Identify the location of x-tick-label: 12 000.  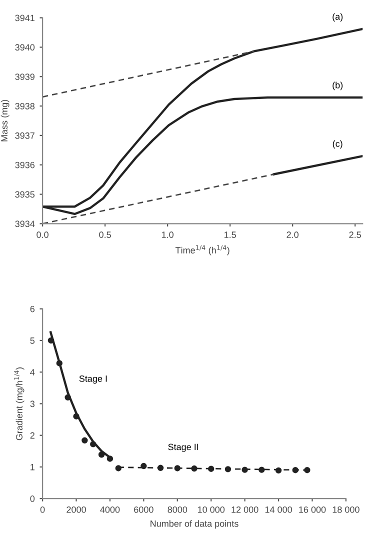
(245, 509).